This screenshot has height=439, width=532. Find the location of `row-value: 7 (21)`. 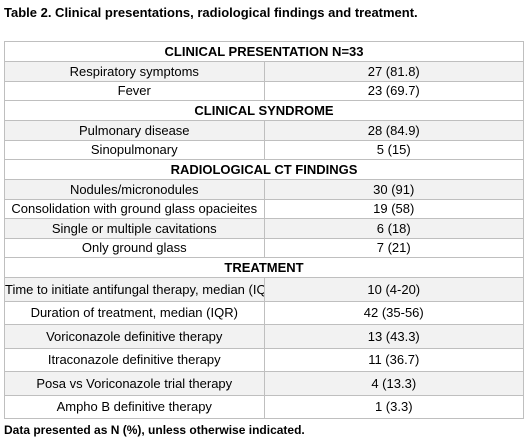

row-value: 7 (21) is located at coordinates (393, 247).